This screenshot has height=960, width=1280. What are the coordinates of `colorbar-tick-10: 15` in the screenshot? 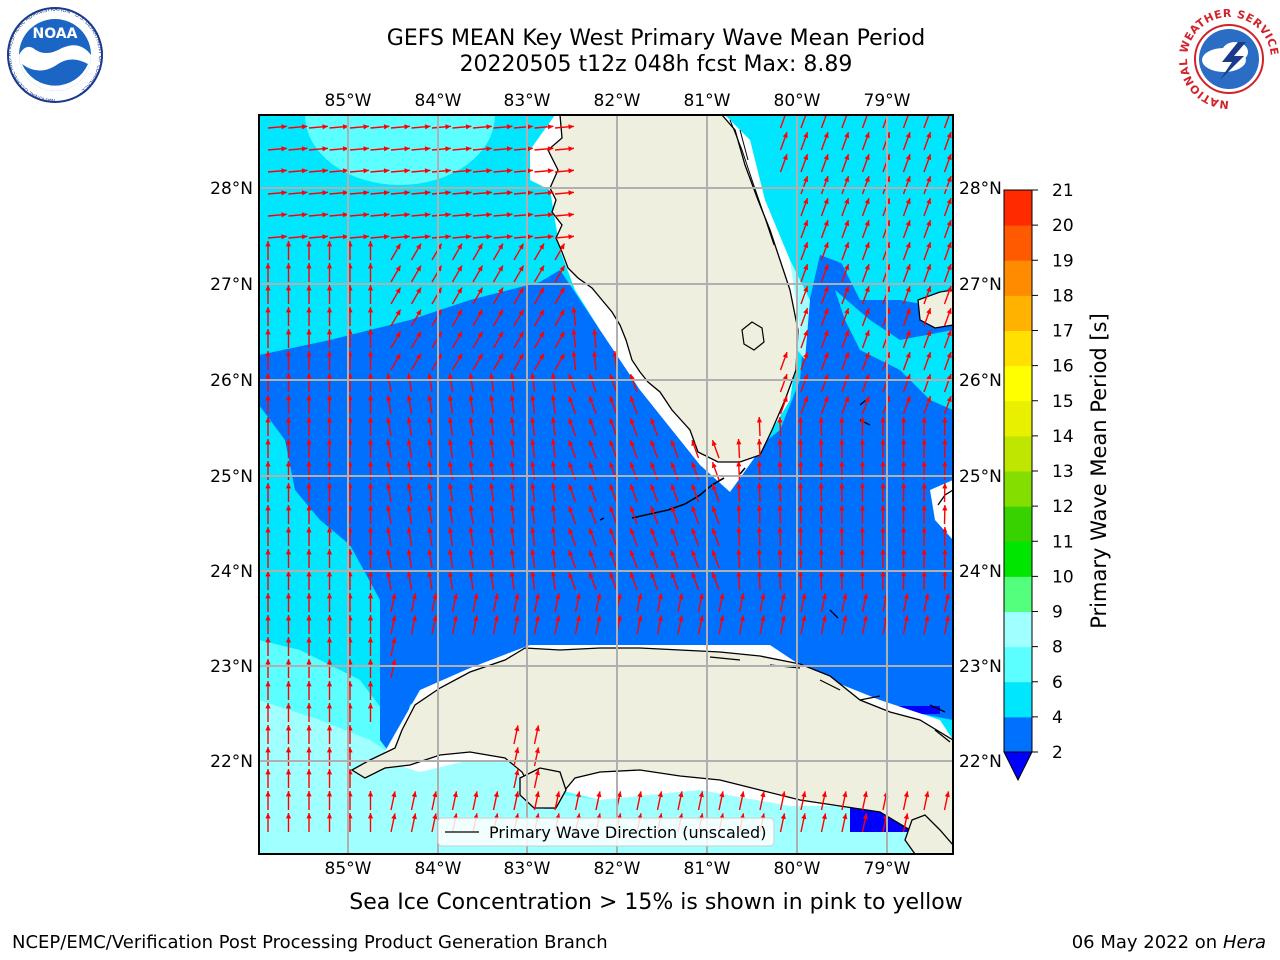 It's located at (1063, 402).